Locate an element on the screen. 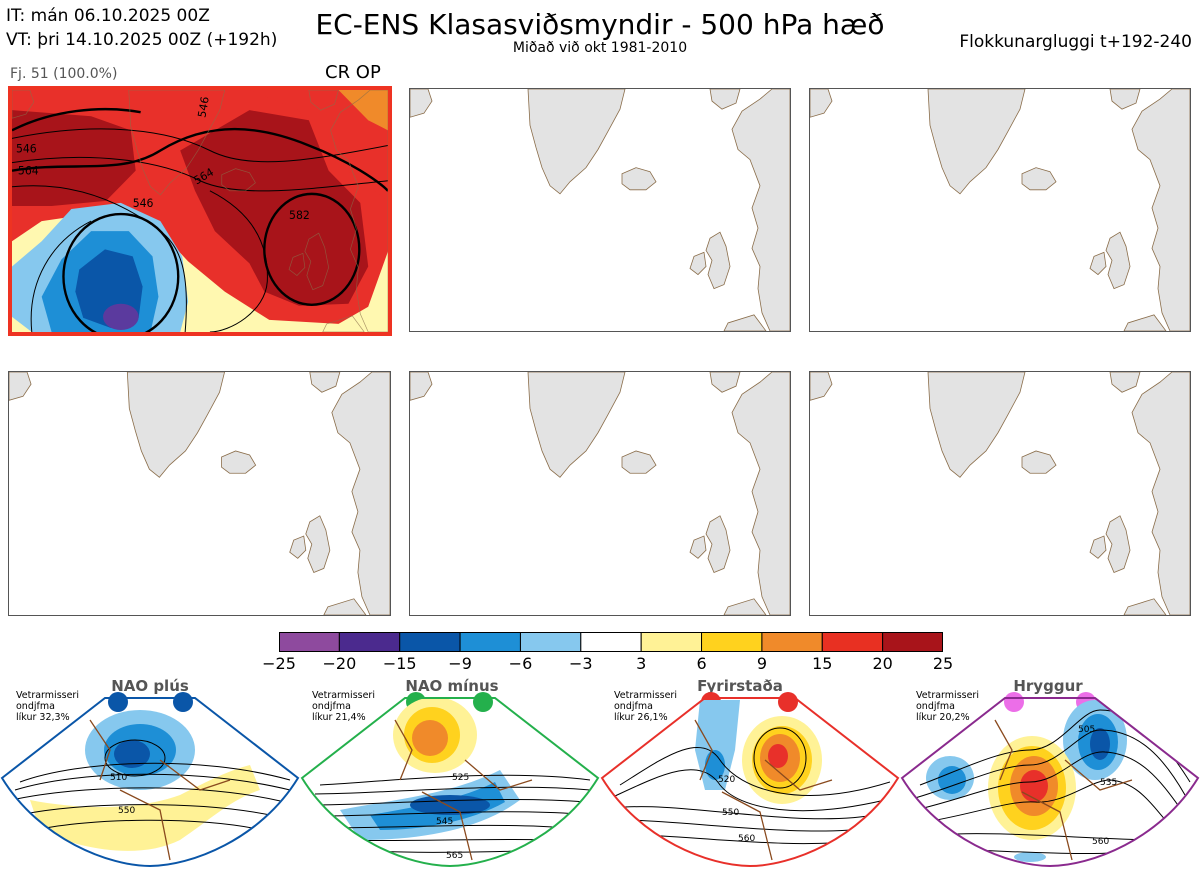  colorbar-tick-label: −6 is located at coordinates (520, 663).